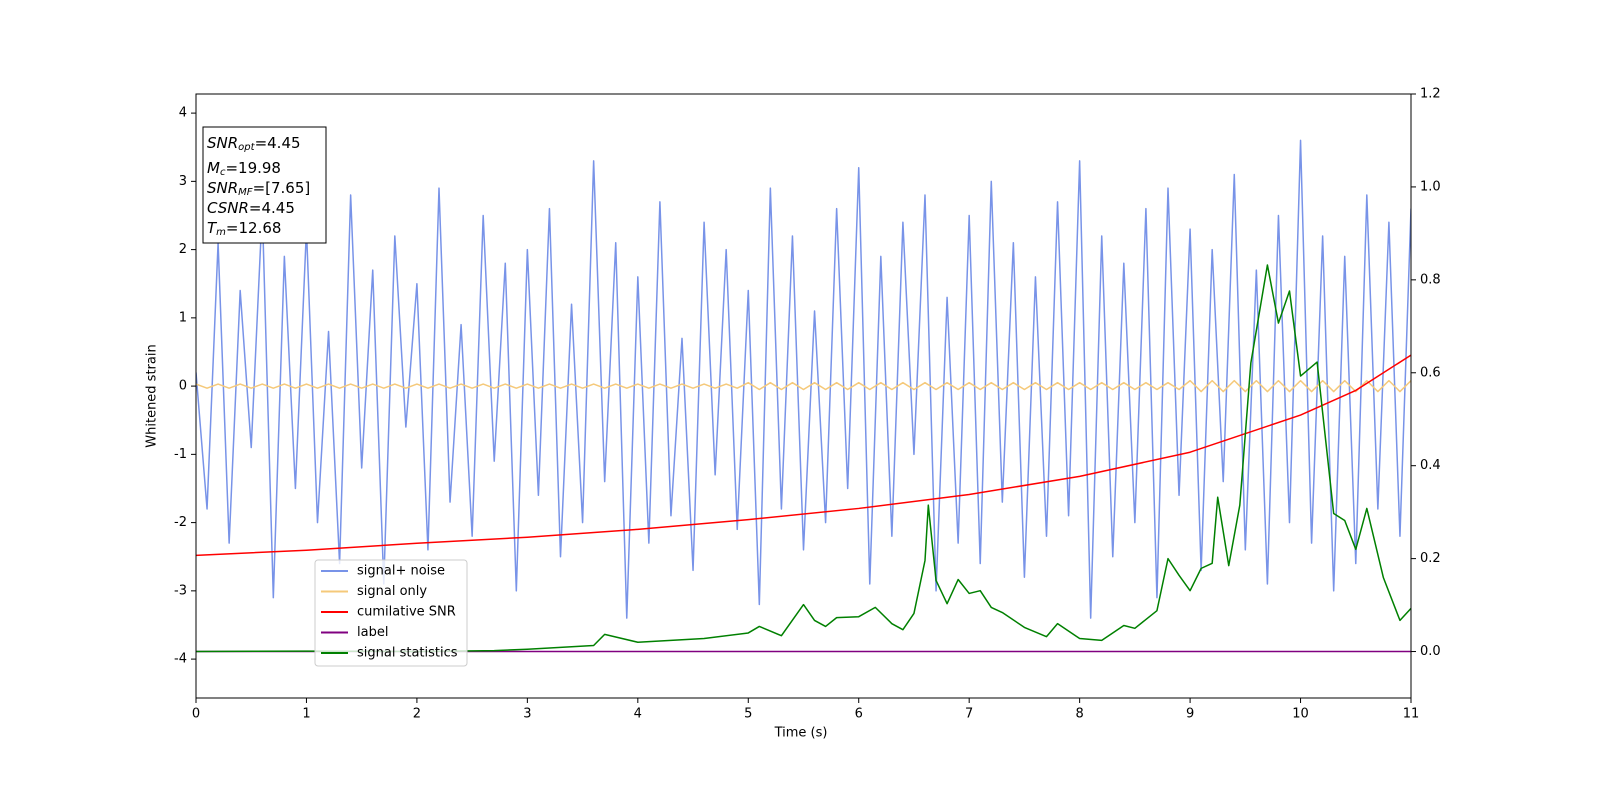  Describe the element at coordinates (183, 317) in the screenshot. I see `y-tick-label: 1` at that location.